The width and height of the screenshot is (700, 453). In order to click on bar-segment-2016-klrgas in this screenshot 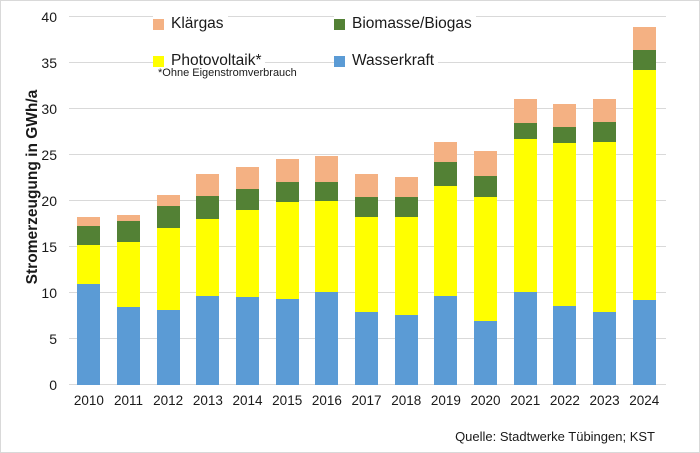, I will do `click(327, 168)`.